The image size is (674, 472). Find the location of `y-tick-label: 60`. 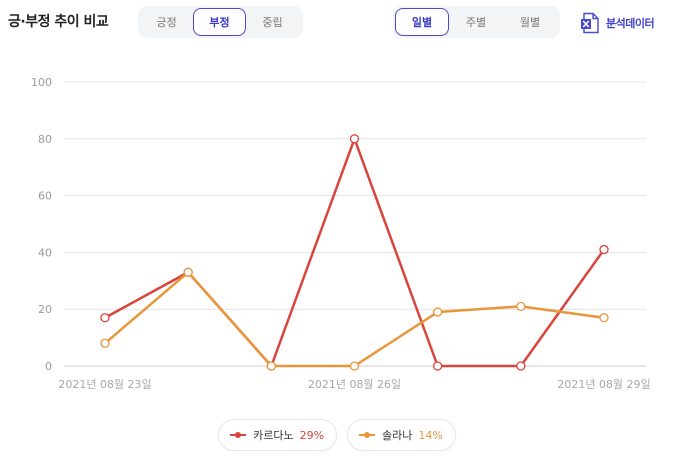

y-tick-label: 60 is located at coordinates (45, 196).